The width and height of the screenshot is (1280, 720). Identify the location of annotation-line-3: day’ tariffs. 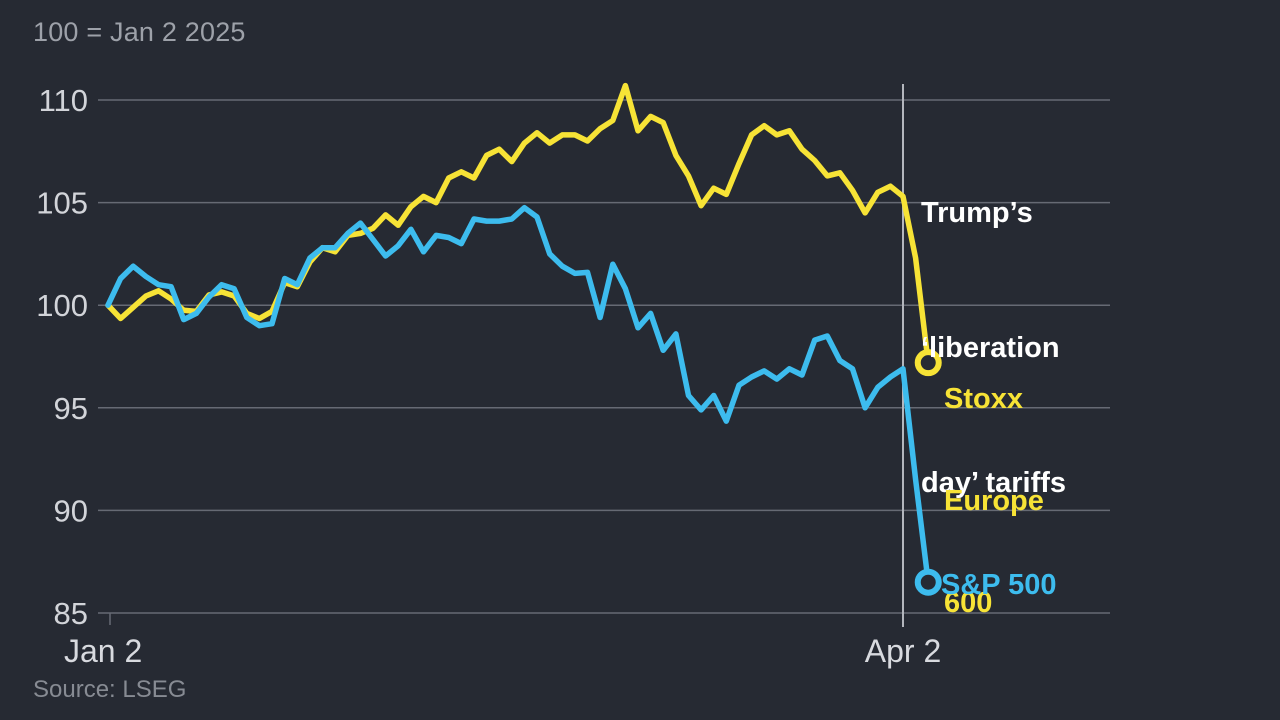
(994, 483).